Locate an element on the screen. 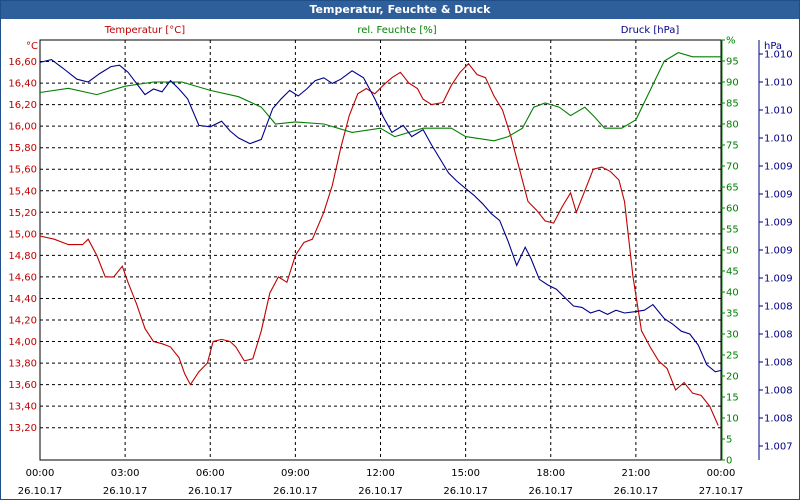 This screenshot has width=800, height=500. temperature-tick-label: 13,20 is located at coordinates (22, 428).